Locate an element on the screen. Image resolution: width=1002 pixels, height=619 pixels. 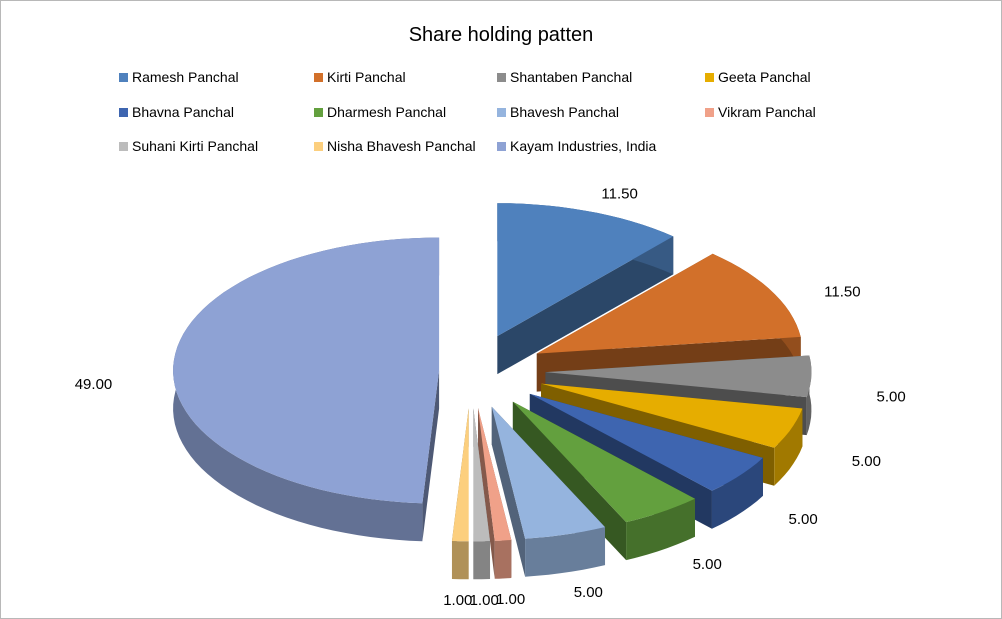
data-label-nisha-bhavesh-panchal: 1.00 is located at coordinates (457, 600).